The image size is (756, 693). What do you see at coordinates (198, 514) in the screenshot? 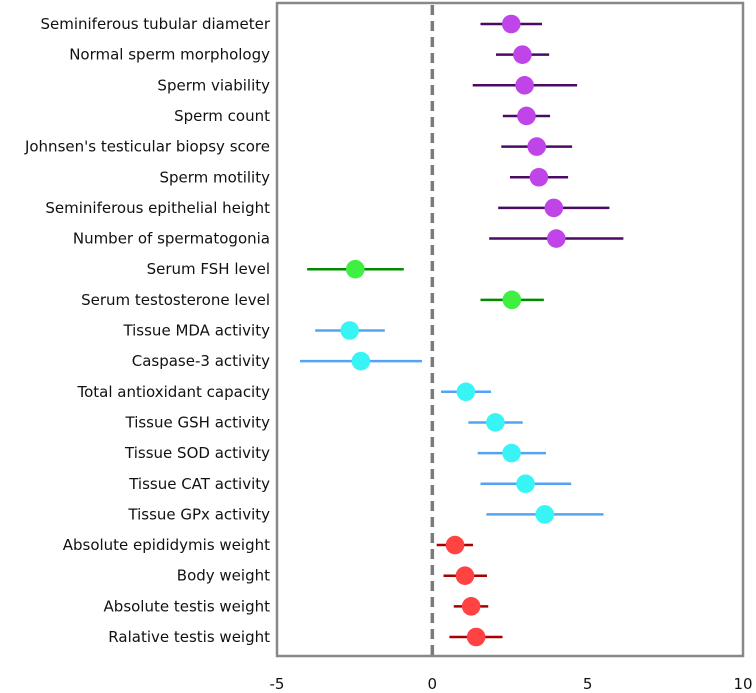
I see `row-label: Tissue GPx activity` at bounding box center [198, 514].